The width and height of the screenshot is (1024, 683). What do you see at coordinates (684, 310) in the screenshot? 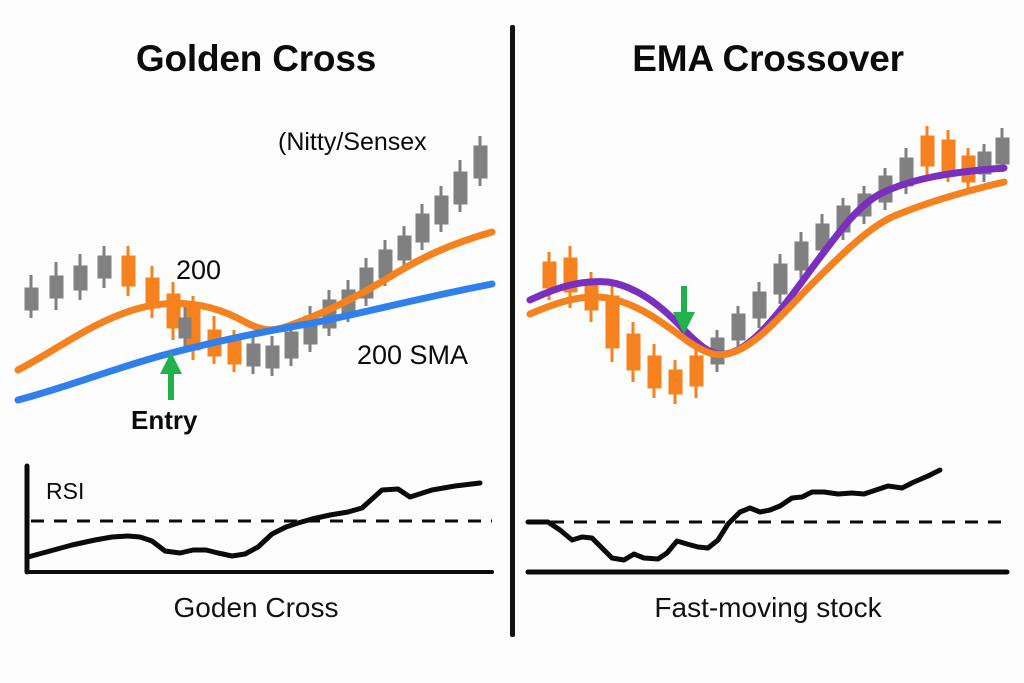
I see `right-entry-arrow-icon` at bounding box center [684, 310].